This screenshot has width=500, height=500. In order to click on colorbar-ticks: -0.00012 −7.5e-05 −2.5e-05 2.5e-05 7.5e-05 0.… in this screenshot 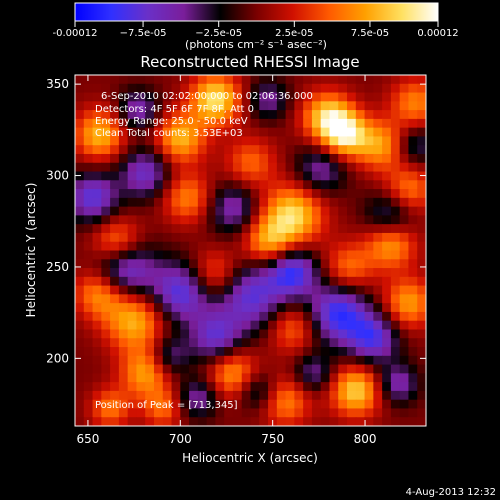, I will do `click(256, 30)`.